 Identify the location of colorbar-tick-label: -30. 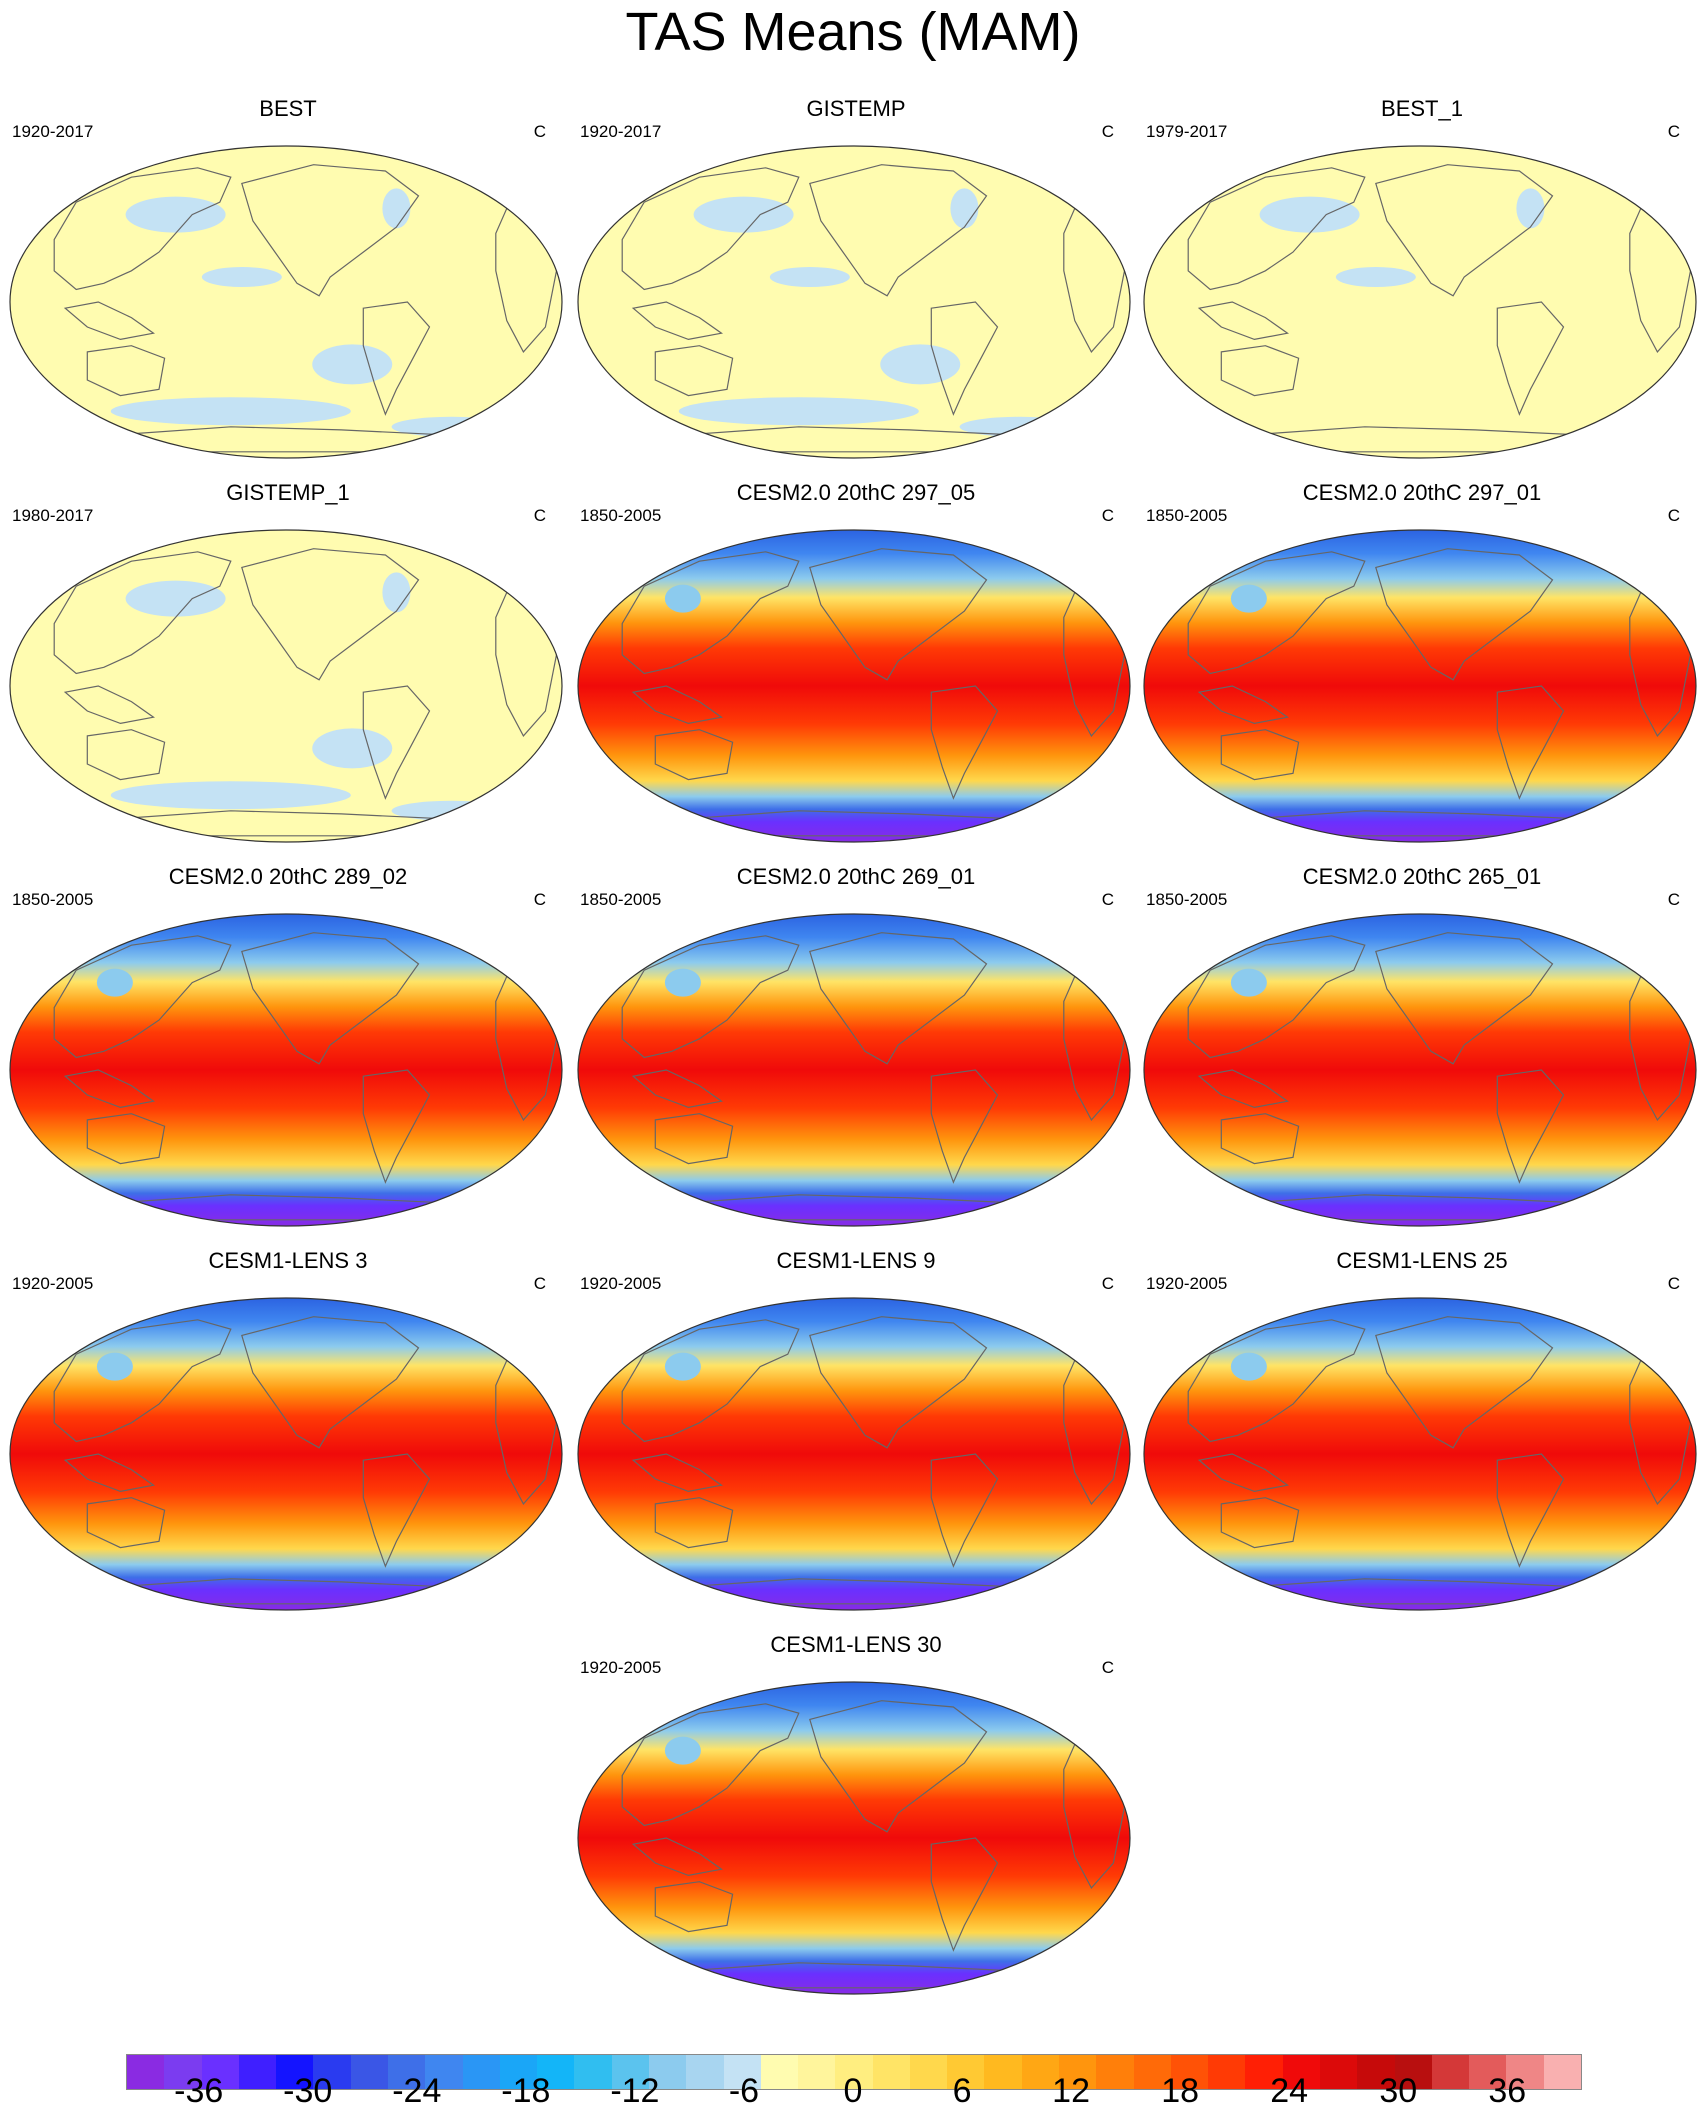
(308, 2091).